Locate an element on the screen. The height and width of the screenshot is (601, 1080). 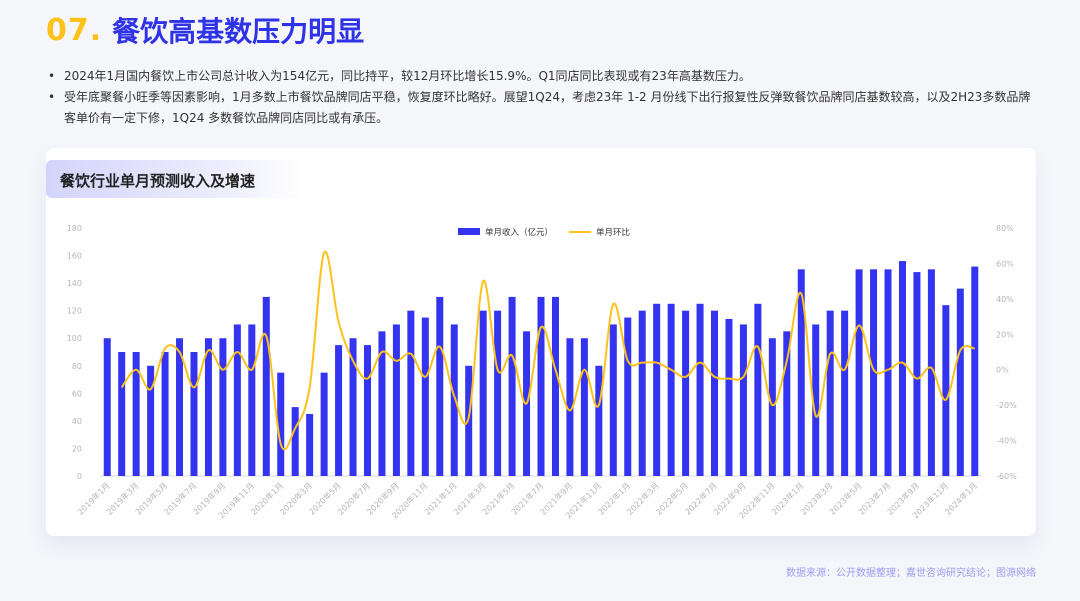
y-right-tick-label: 0% is located at coordinates (1002, 370).